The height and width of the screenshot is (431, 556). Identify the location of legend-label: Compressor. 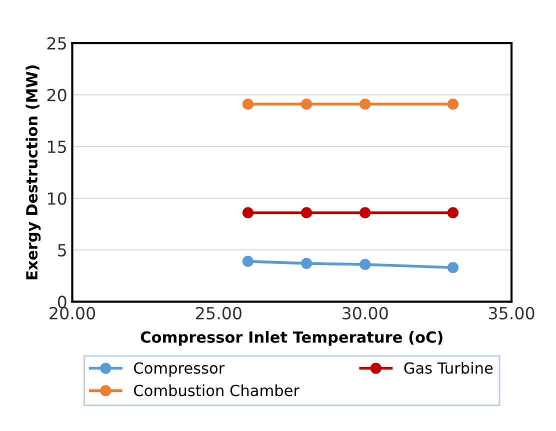
(179, 369).